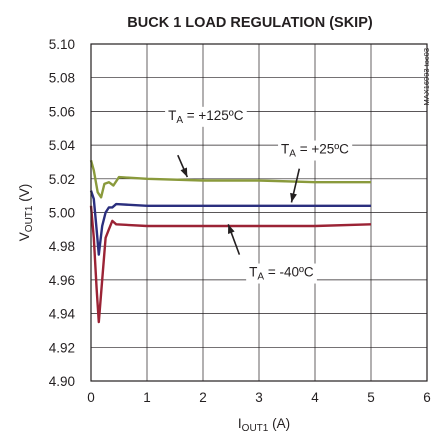 This screenshot has height=447, width=448. I want to click on annotation-label-rest: = +125ºC, so click(213, 115).